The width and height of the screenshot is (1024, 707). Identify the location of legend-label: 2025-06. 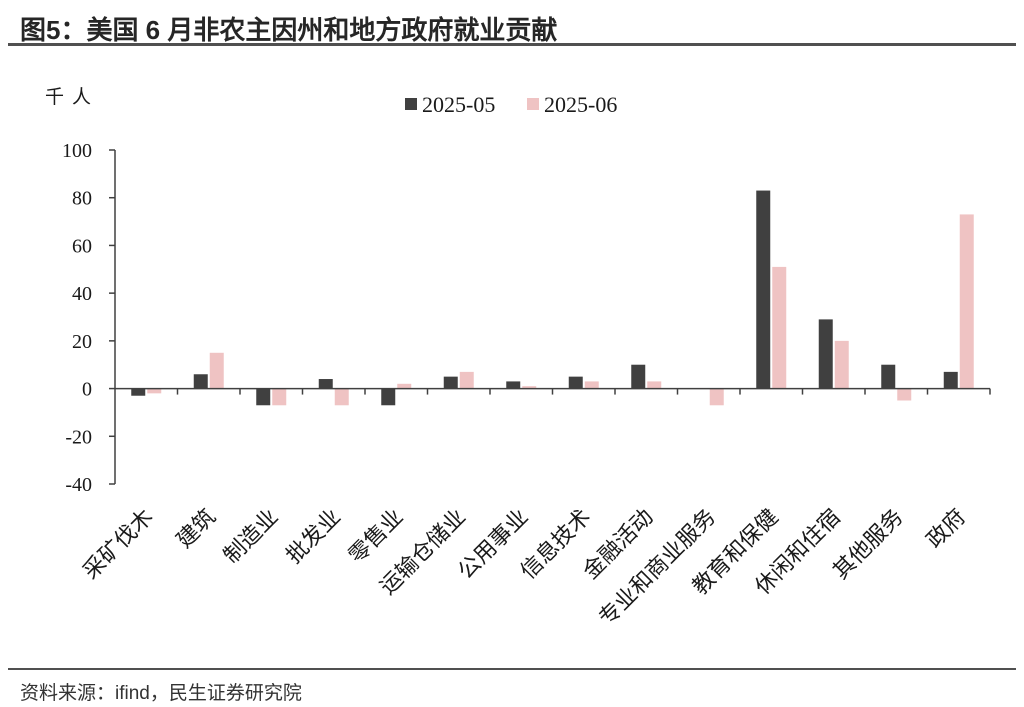
(580, 104).